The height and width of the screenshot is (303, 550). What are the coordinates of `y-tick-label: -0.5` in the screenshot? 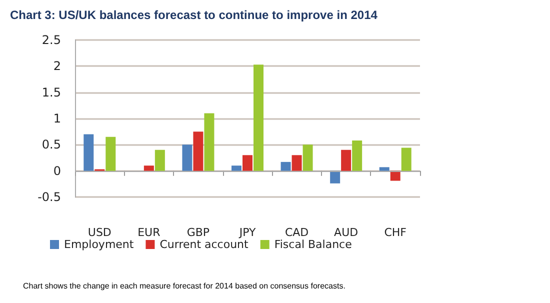 It's located at (49, 197).